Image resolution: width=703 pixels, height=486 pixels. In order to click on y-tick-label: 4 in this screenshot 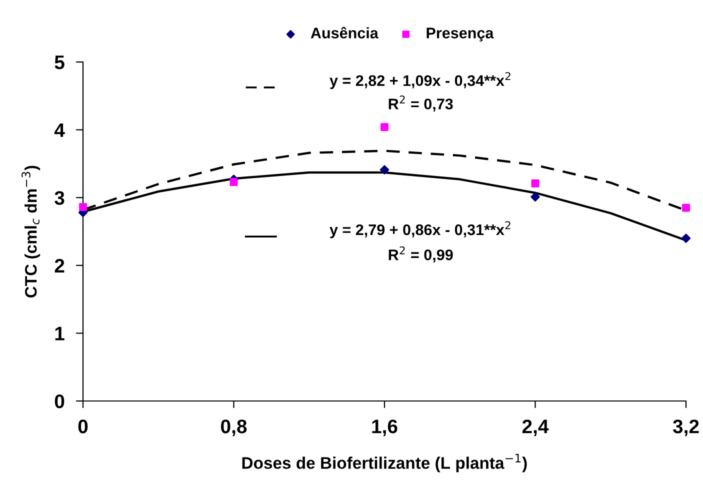, I will do `click(59, 130)`.